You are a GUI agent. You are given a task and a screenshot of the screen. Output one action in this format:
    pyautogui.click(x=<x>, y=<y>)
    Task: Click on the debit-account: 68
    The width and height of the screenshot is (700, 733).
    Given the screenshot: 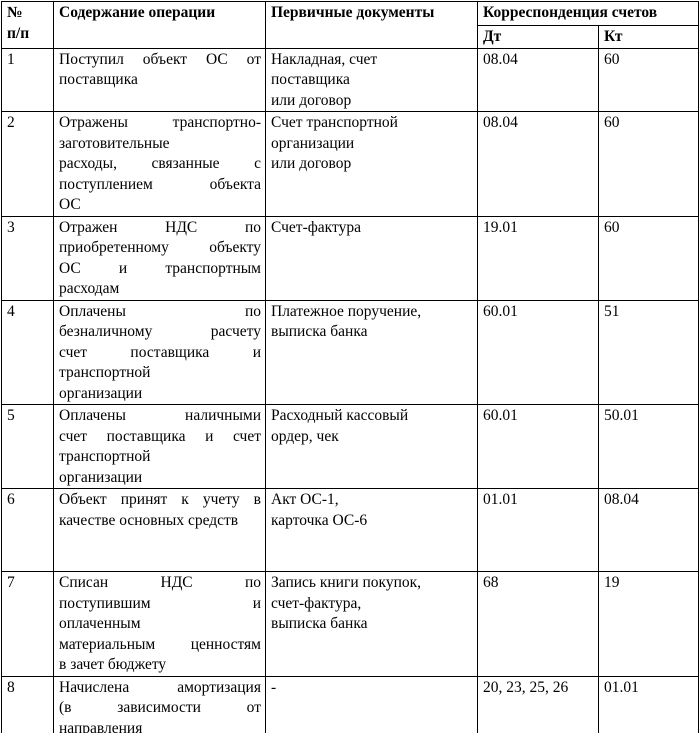 What is the action you would take?
    pyautogui.click(x=538, y=624)
    